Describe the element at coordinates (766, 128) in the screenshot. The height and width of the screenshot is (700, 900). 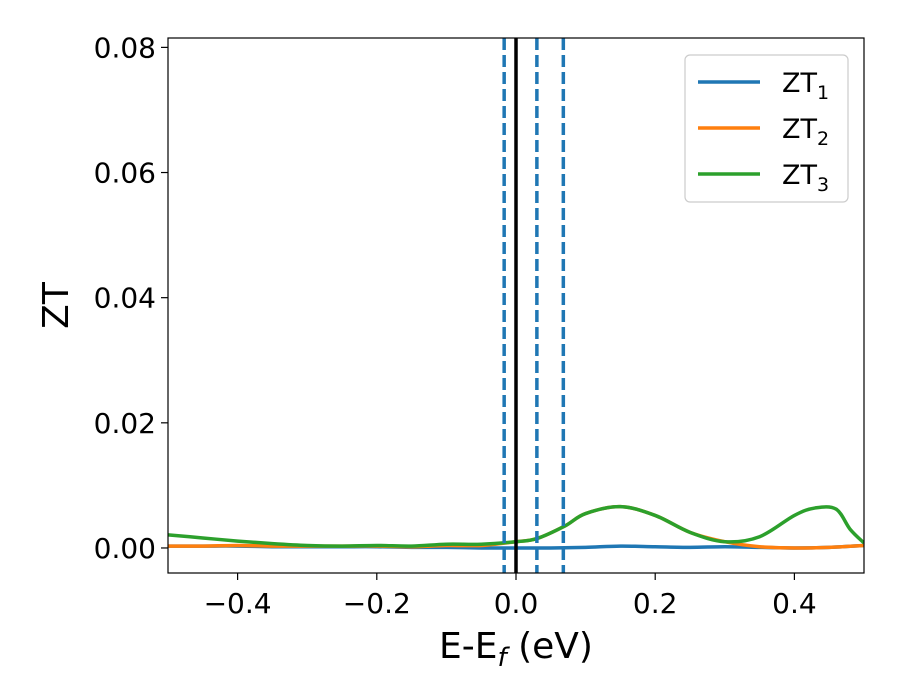
I see `legend-box` at that location.